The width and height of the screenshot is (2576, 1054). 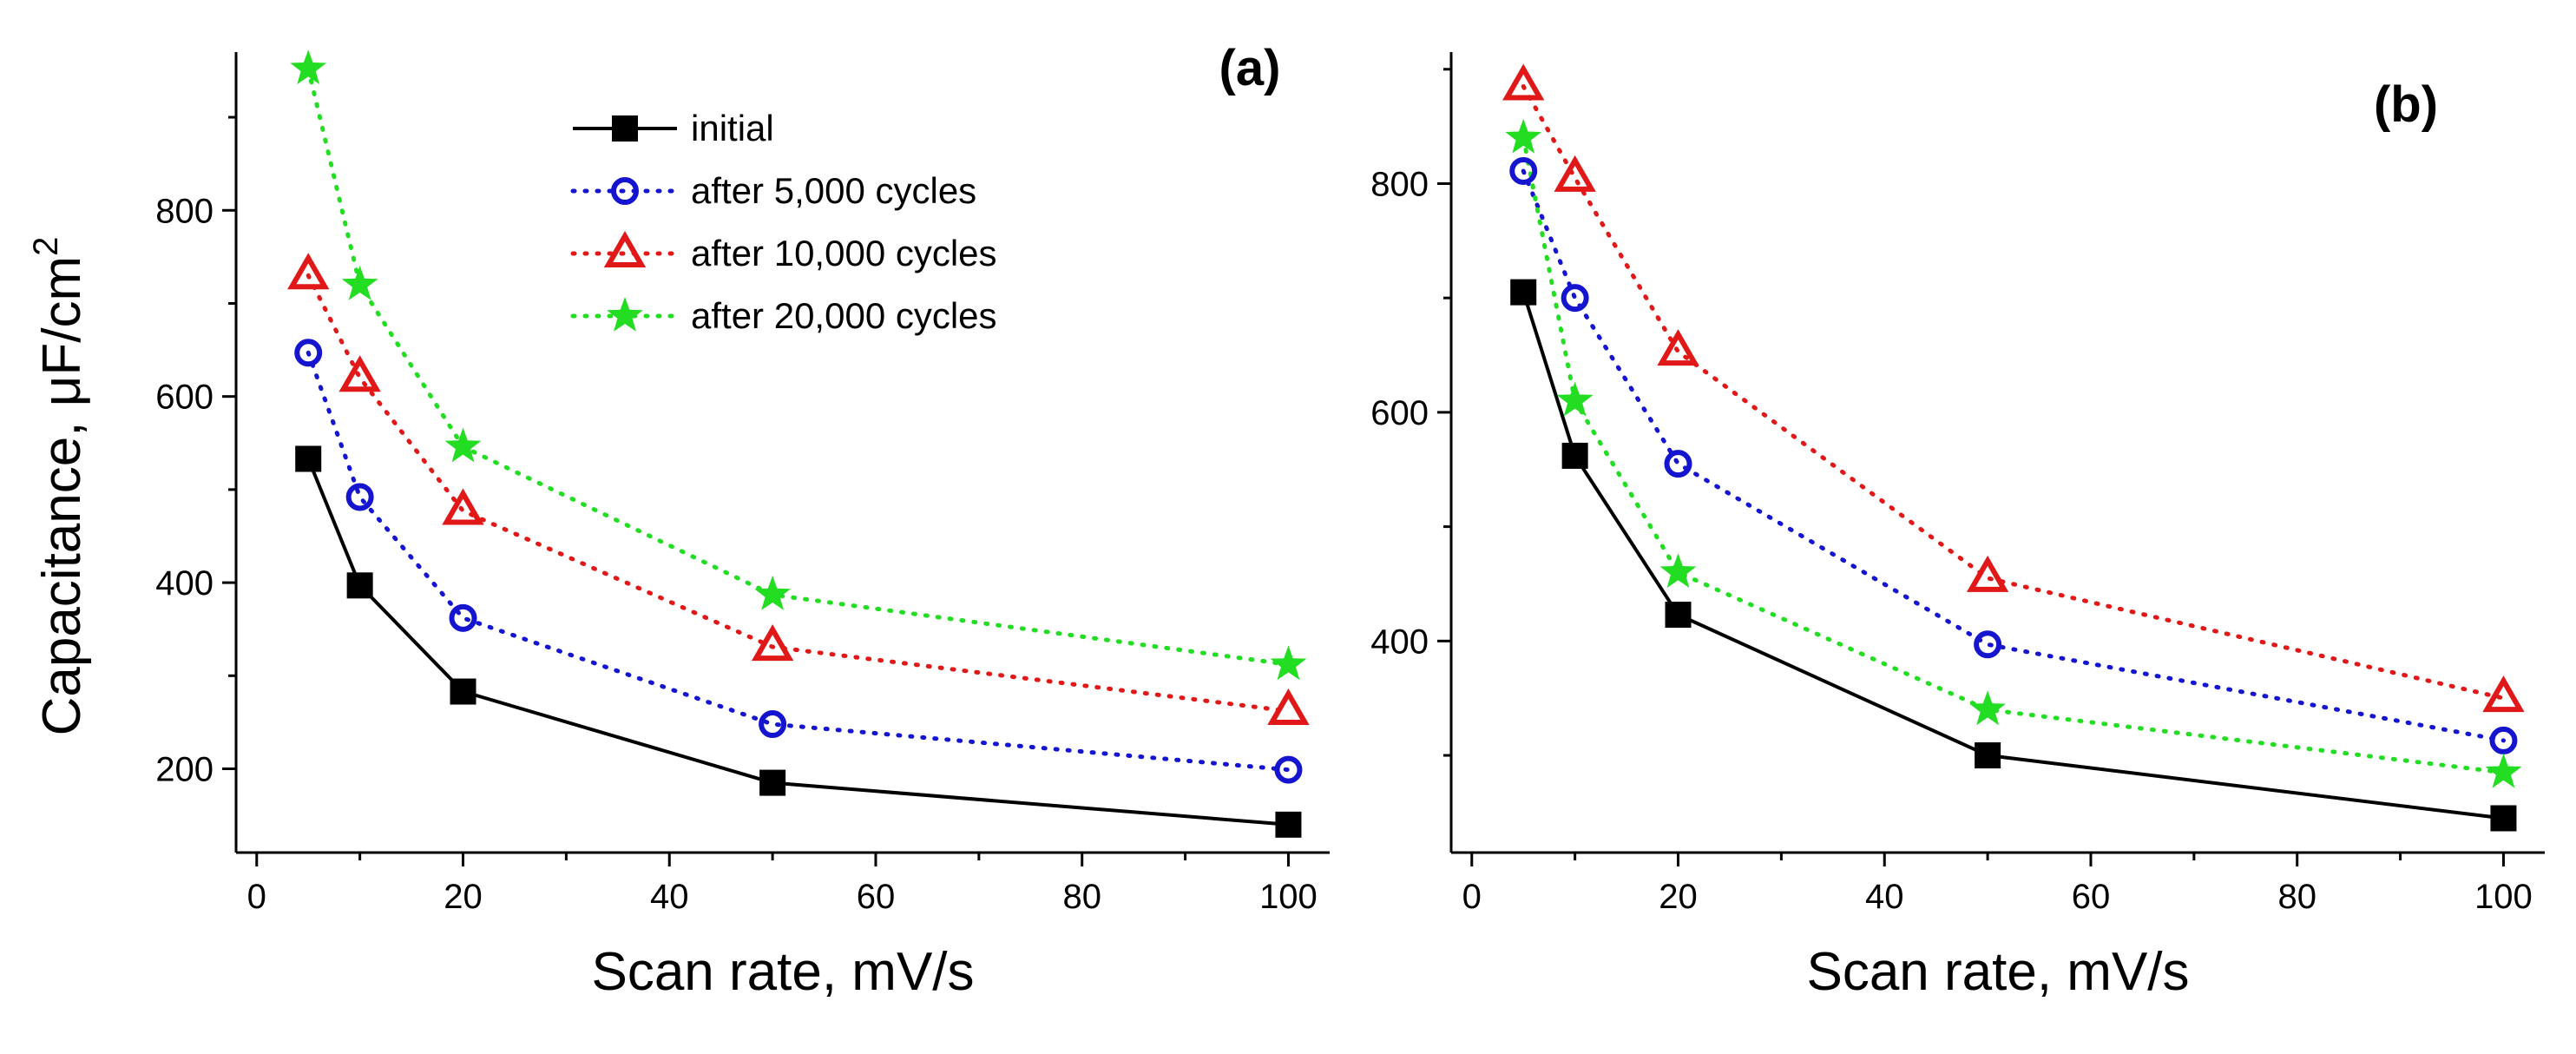 I want to click on legend-label: after 5,000 cycles, so click(x=833, y=191).